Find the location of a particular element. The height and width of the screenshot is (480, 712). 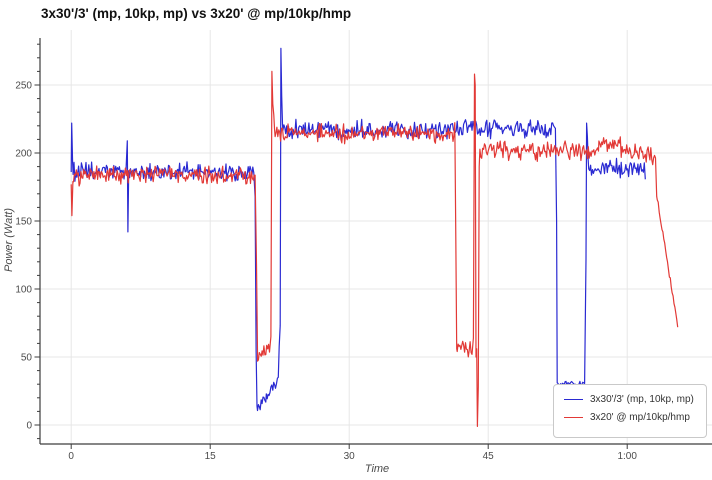

x-tick-label: 45 is located at coordinates (489, 456).